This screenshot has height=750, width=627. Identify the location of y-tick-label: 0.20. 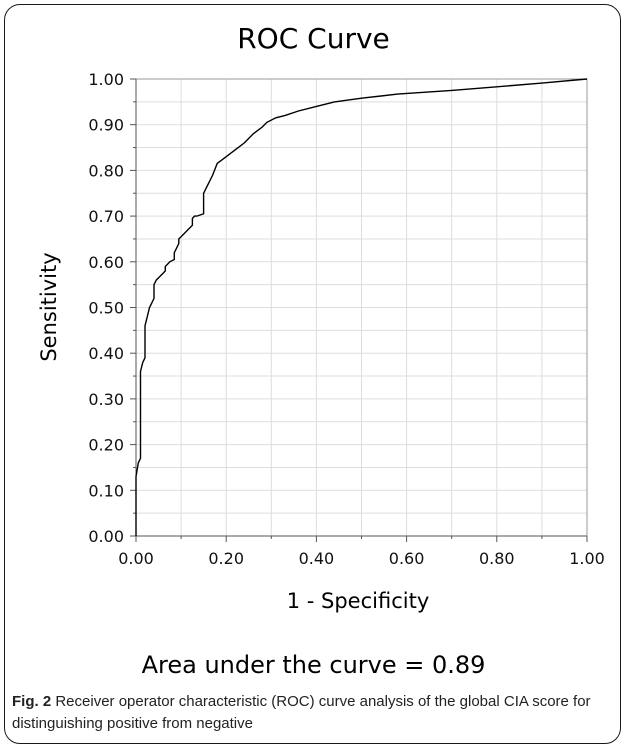
(106, 445).